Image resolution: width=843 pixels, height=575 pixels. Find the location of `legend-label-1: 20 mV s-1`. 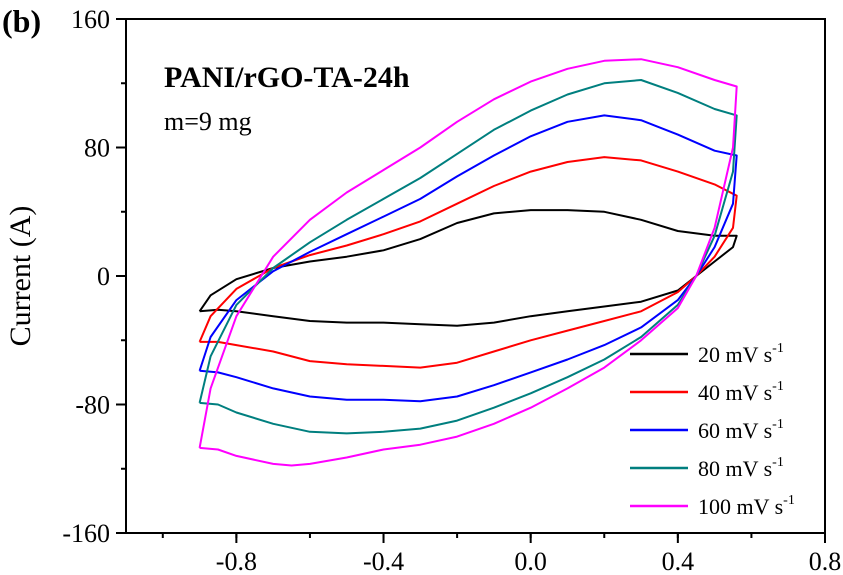

legend-label-1: 20 mV s-1 is located at coordinates (741, 354).